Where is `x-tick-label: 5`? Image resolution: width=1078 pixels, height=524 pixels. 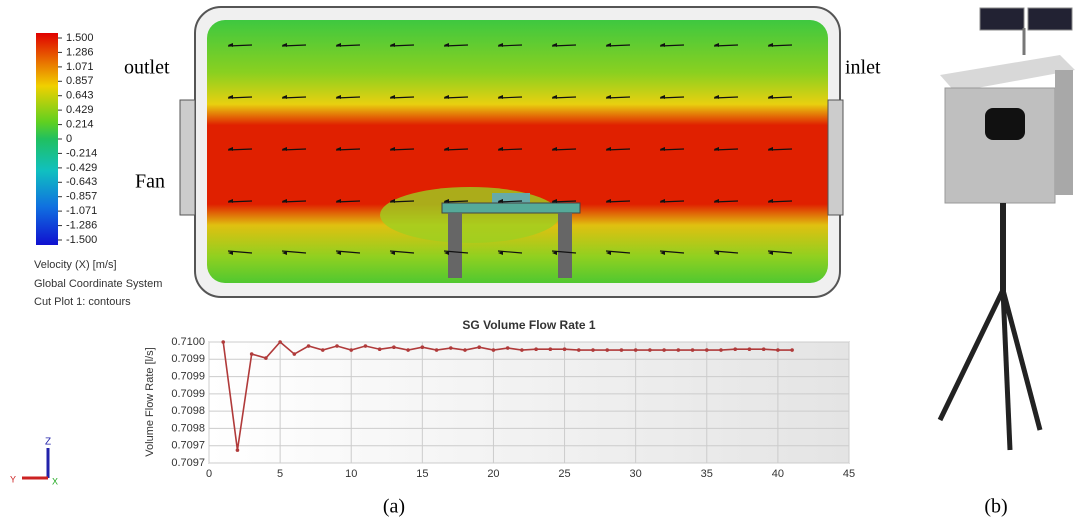 x-tick-label: 5 is located at coordinates (280, 474).